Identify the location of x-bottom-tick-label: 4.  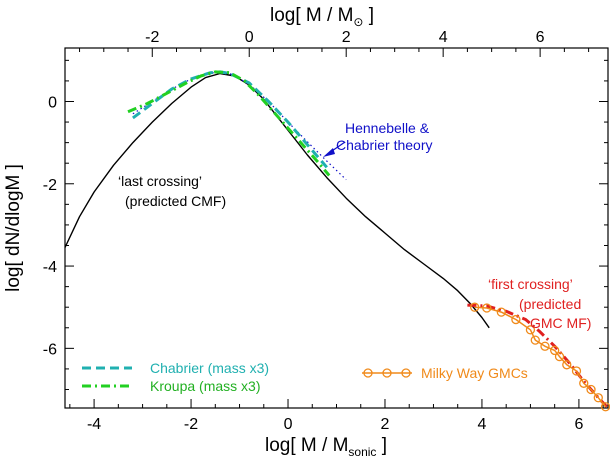
(481, 424).